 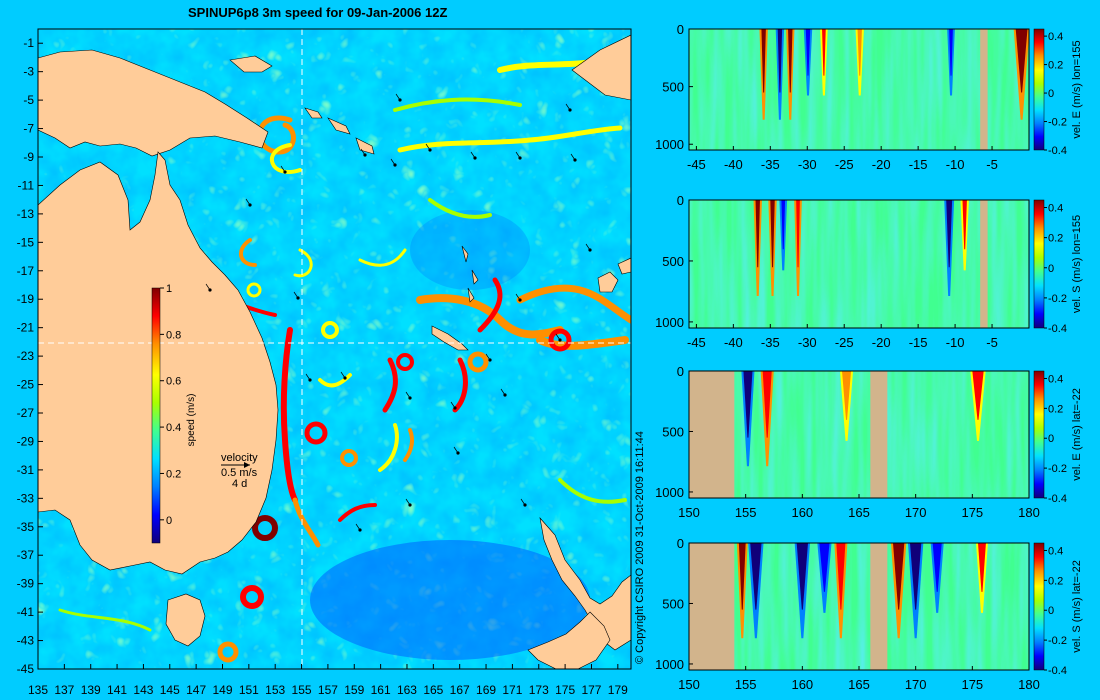 I want to click on map-xtick-label: 155, so click(x=302, y=690).